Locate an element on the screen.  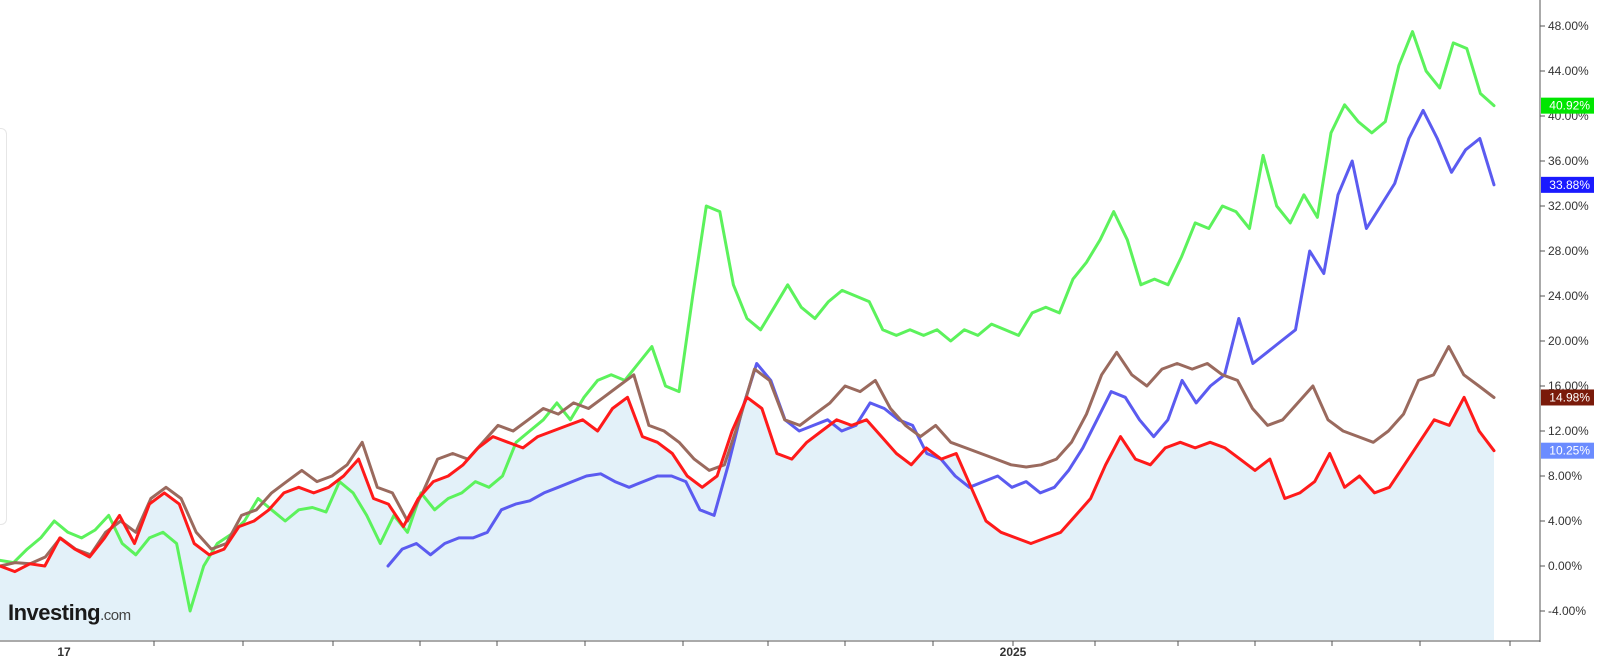
x-tick-label: 2025 is located at coordinates (1013, 651).